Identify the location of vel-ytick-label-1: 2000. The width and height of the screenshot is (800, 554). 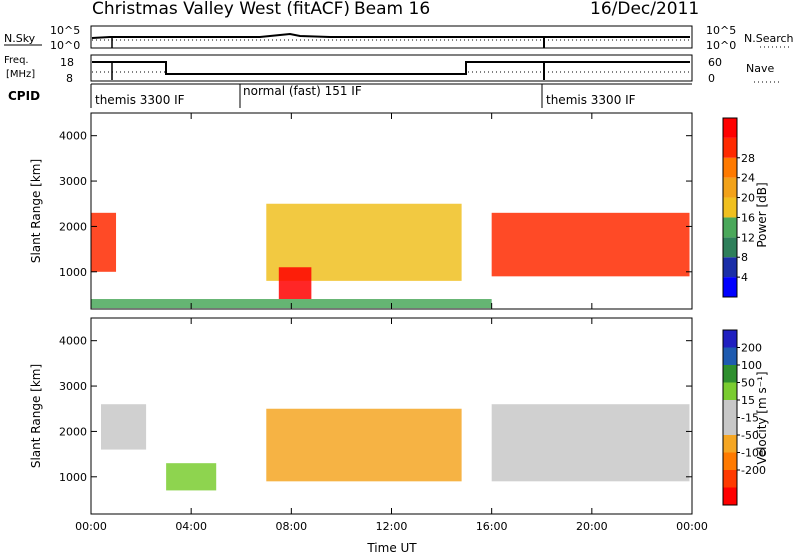
(73, 431).